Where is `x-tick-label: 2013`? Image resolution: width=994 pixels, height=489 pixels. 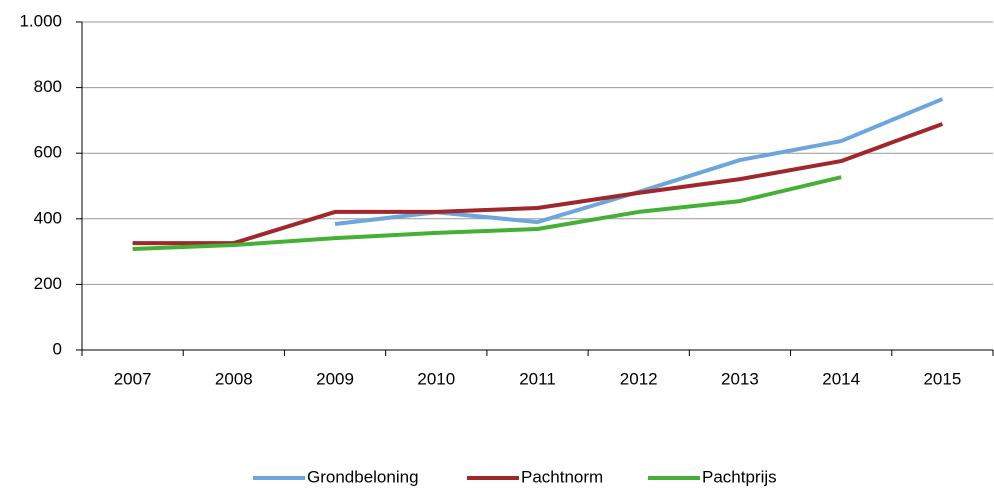
x-tick-label: 2013 is located at coordinates (740, 378).